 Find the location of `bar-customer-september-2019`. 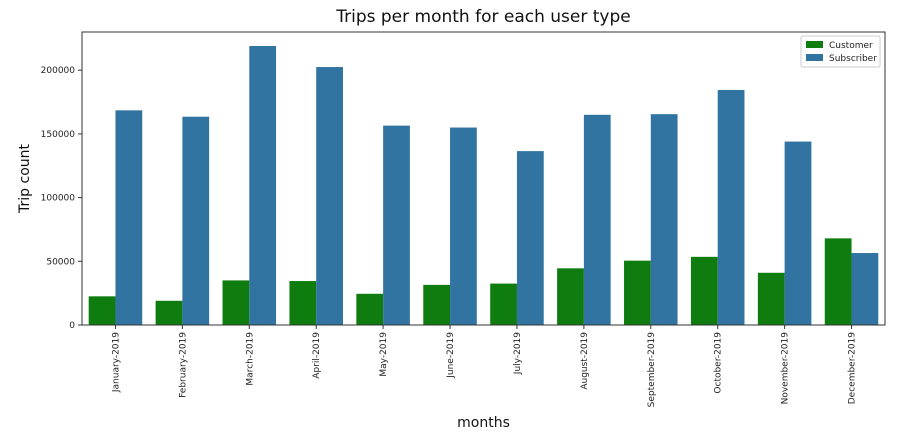

bar-customer-september-2019 is located at coordinates (637, 292).